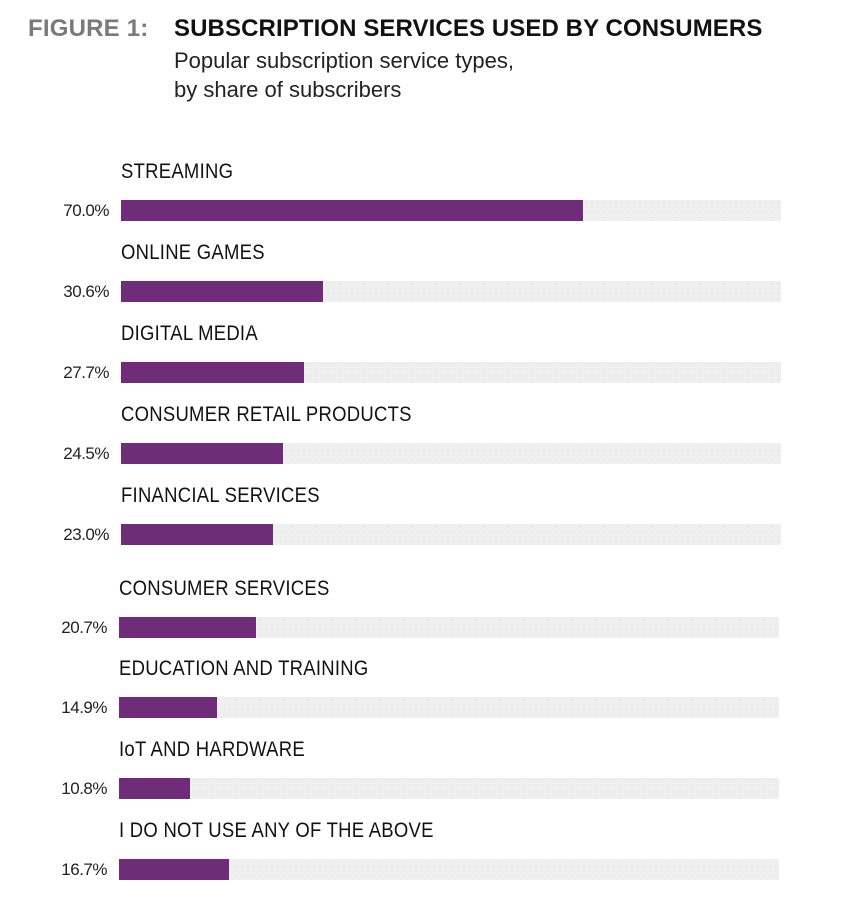 The height and width of the screenshot is (920, 841). What do you see at coordinates (86, 372) in the screenshot?
I see `value-label: 27.7%` at bounding box center [86, 372].